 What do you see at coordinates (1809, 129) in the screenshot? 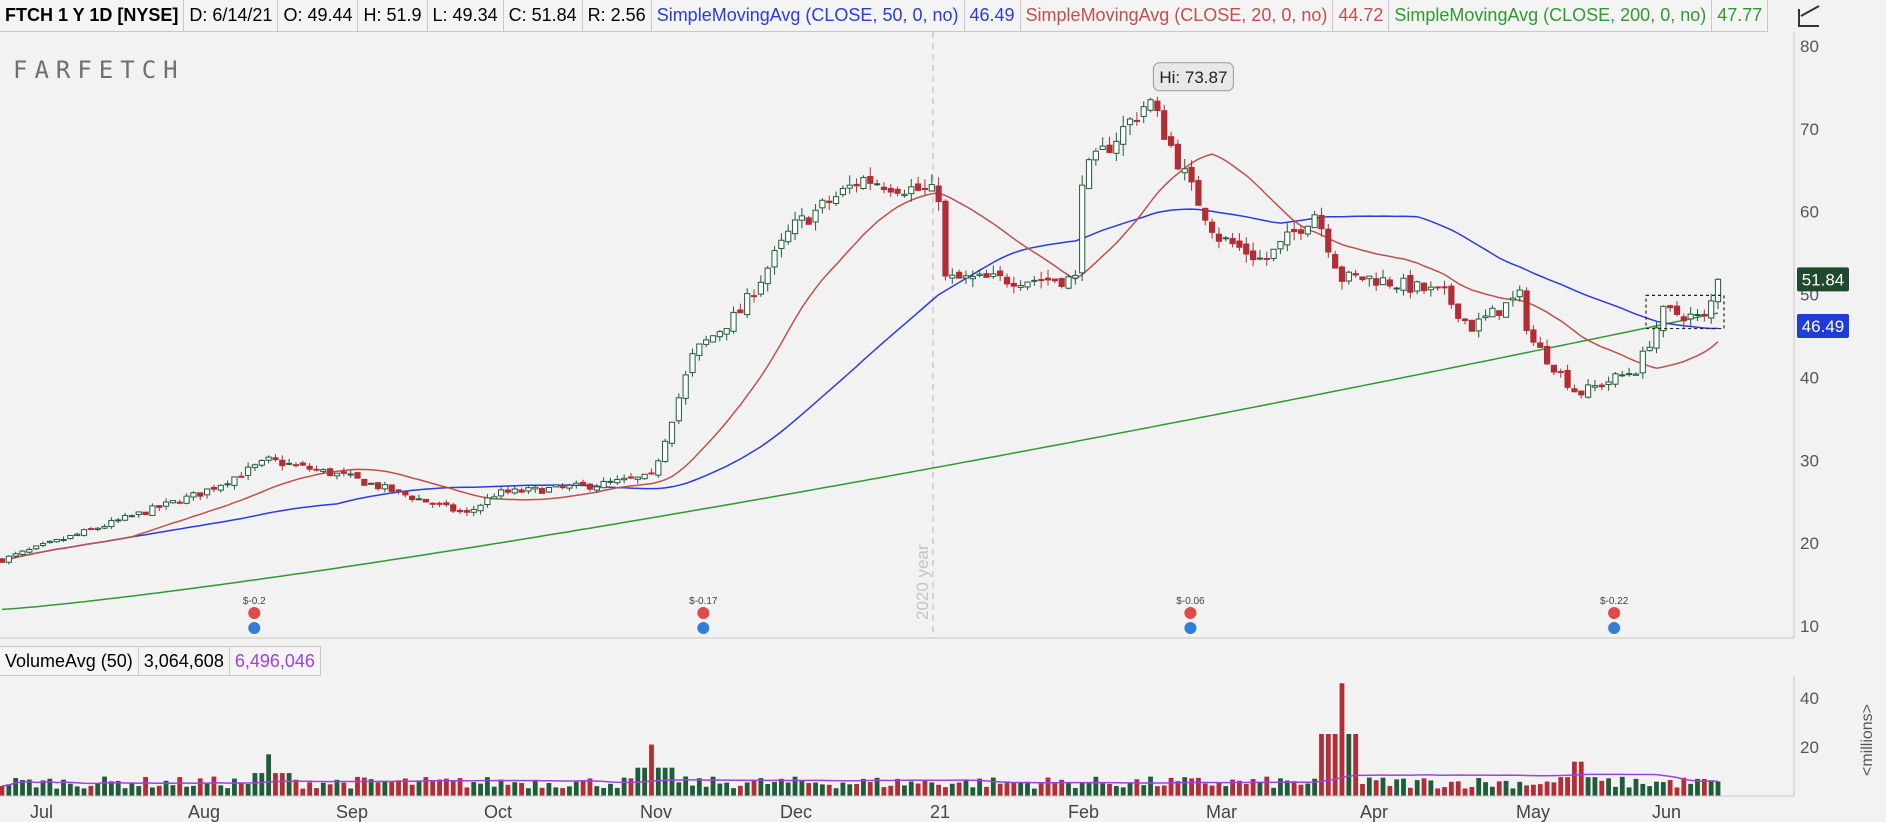
I see `price-tick-label: 70` at bounding box center [1809, 129].